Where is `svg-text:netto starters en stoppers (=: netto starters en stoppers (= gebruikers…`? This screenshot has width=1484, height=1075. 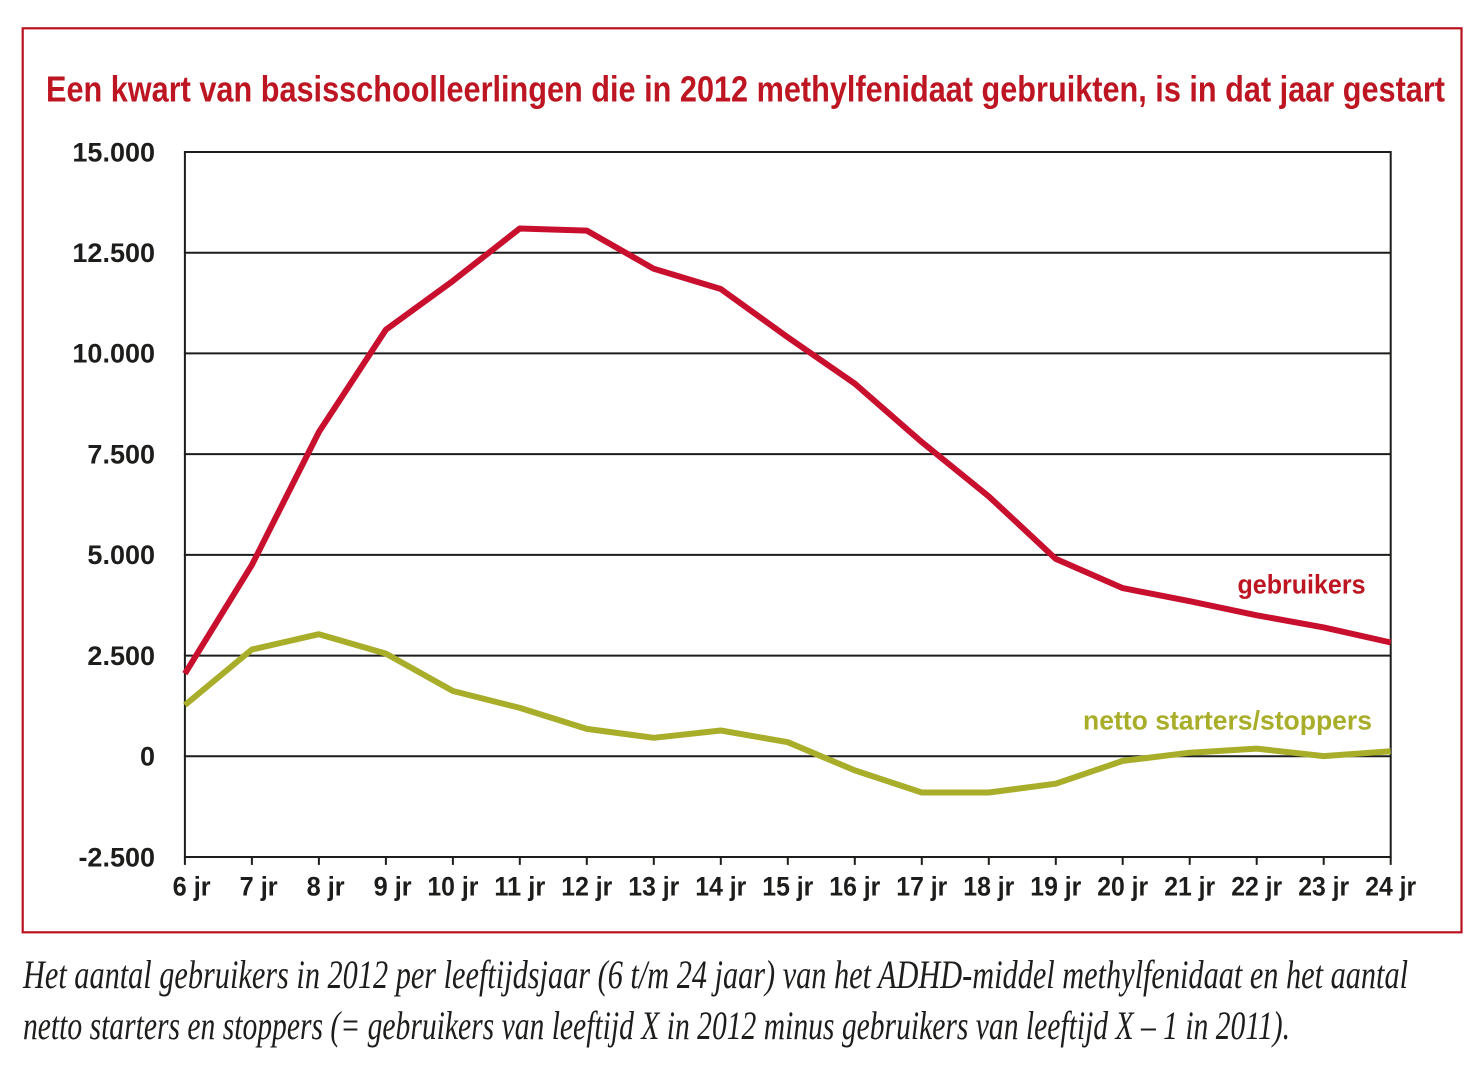
svg-text:netto starters en stoppers (=: netto starters en stoppers (= gebruikers… is located at coordinates (656, 1025).